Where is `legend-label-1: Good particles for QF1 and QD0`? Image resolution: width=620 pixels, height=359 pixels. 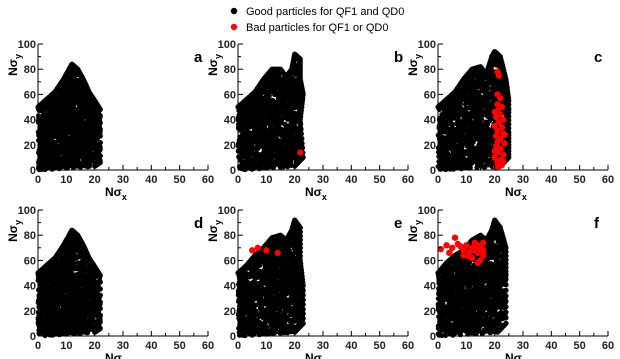
legend-label-1: Good particles for QF1 and QD0 is located at coordinates (325, 12).